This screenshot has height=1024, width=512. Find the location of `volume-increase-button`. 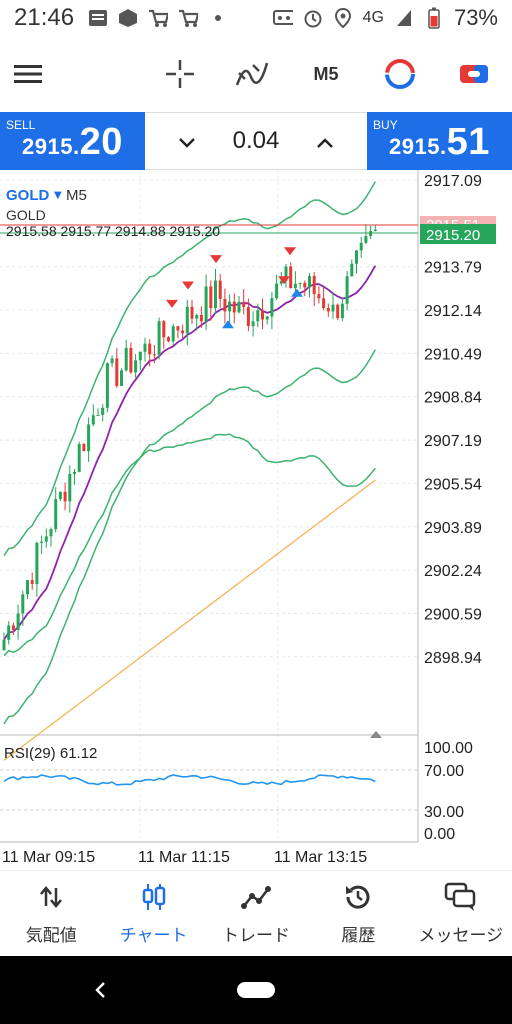

volume-increase-button is located at coordinates (325, 143).